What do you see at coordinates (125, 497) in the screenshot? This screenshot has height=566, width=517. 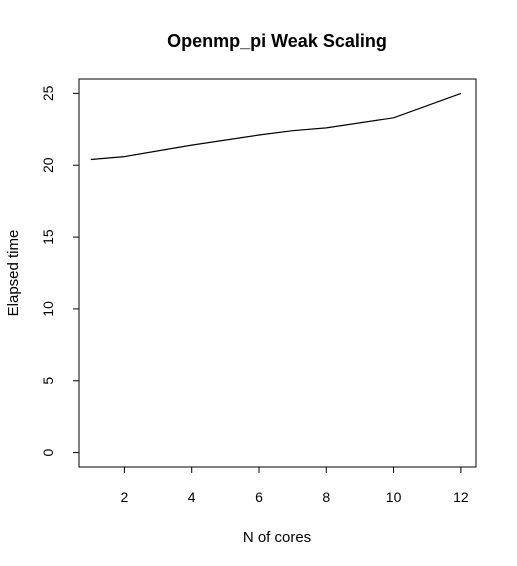 I see `x-tick-label: 2` at bounding box center [125, 497].